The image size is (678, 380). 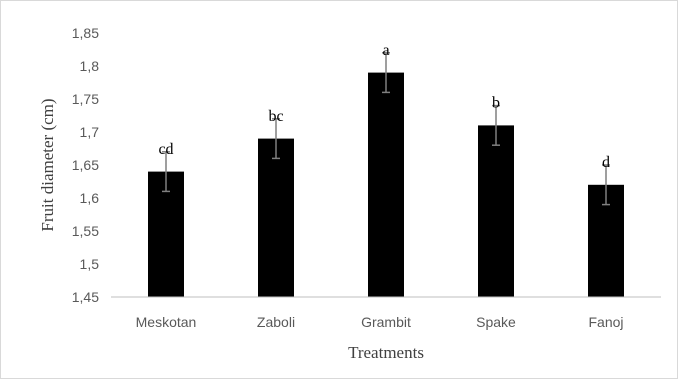 I want to click on y-tick-label: 1,8, so click(x=90, y=66).